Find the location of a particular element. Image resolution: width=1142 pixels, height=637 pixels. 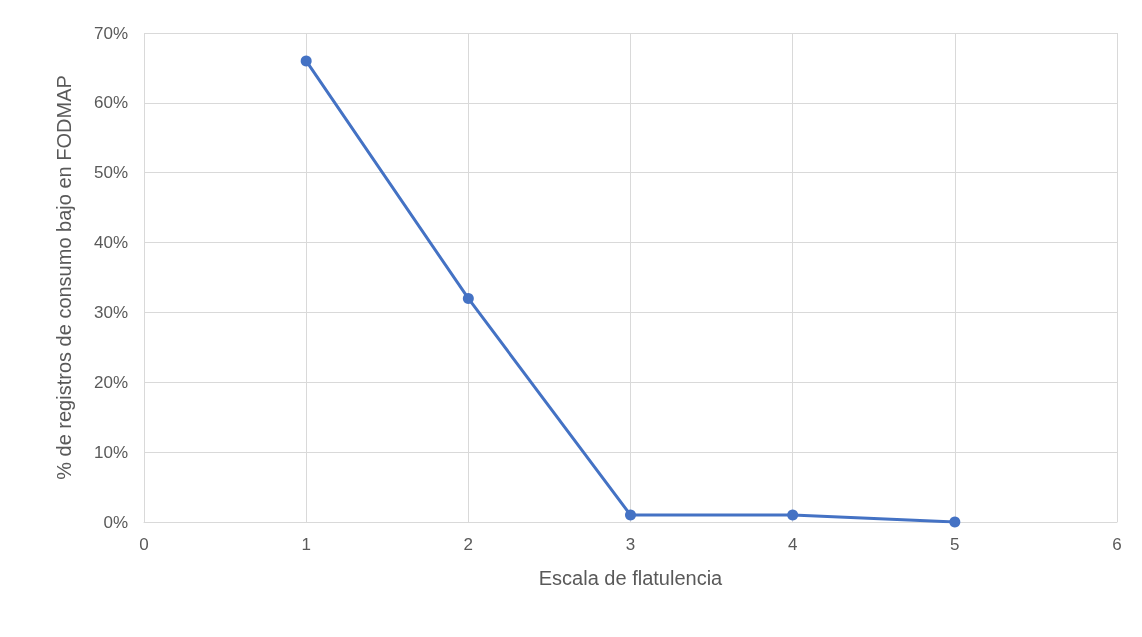

x-tick-label: 6 is located at coordinates (1117, 544).